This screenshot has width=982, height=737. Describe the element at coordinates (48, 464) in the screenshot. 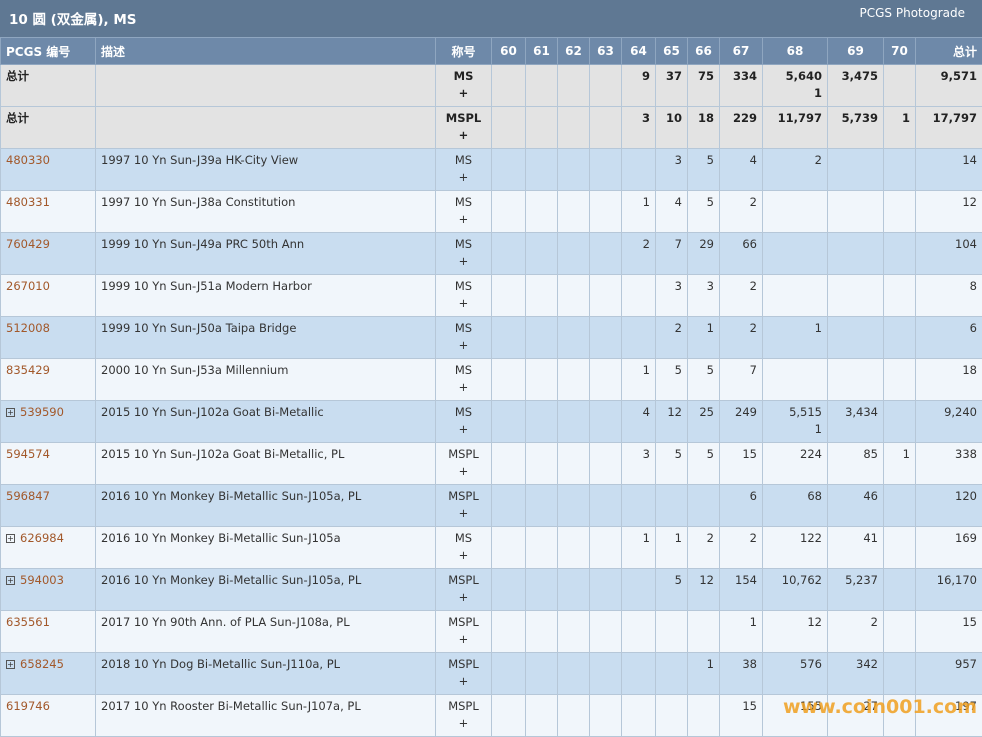

I see `table-cell: 594574` at that location.